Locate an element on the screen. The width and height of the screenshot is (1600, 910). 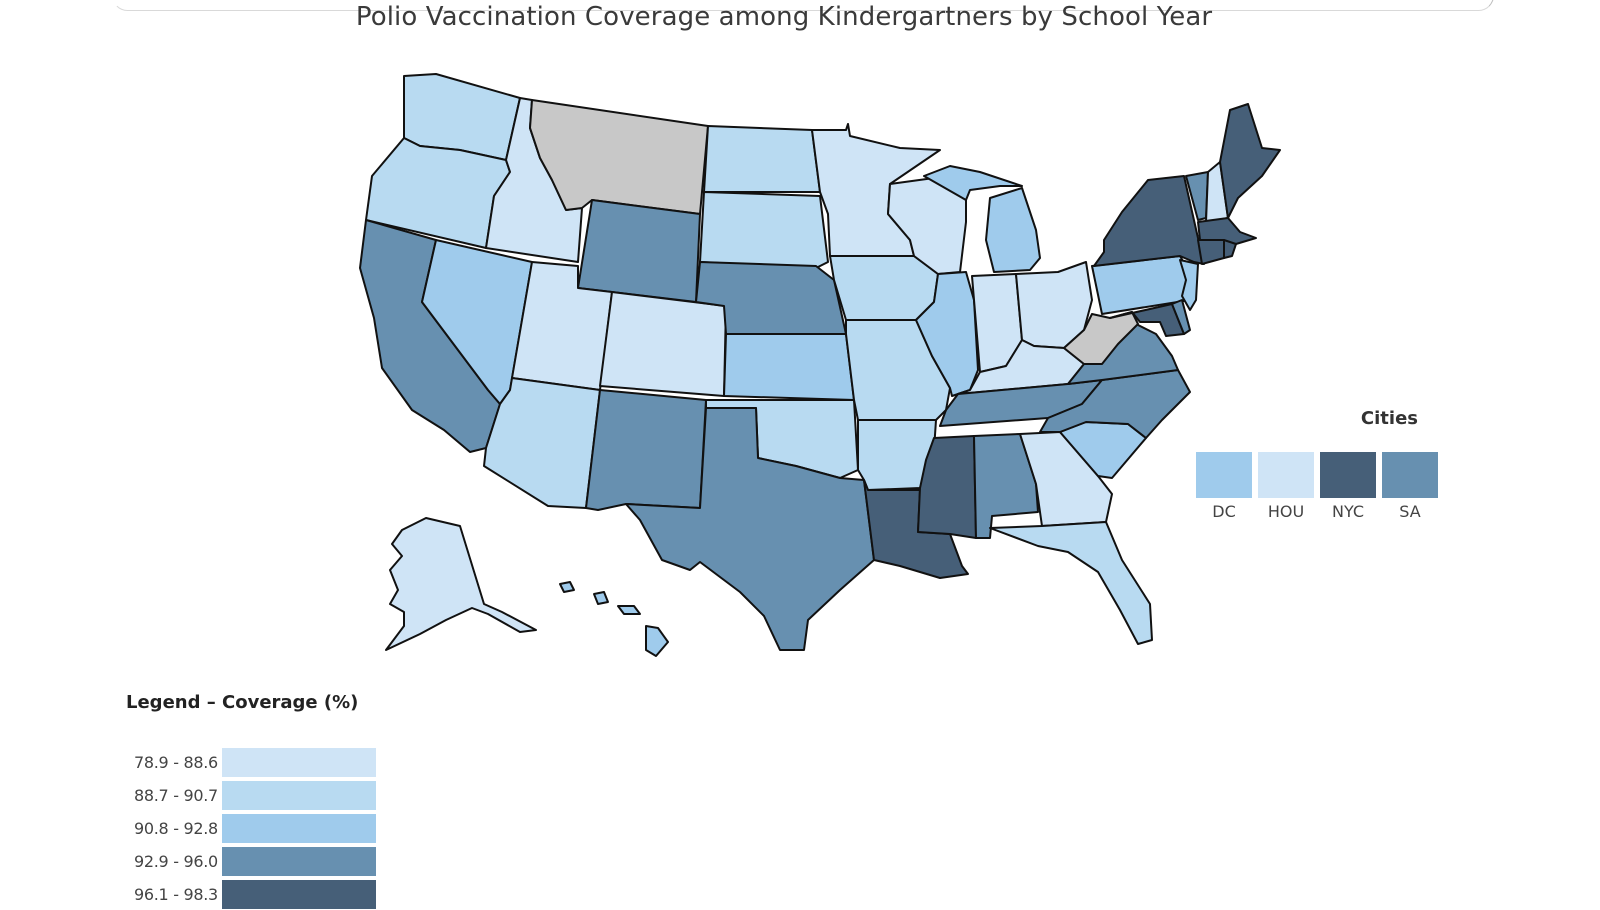
state-wv is located at coordinates (1101, 338).